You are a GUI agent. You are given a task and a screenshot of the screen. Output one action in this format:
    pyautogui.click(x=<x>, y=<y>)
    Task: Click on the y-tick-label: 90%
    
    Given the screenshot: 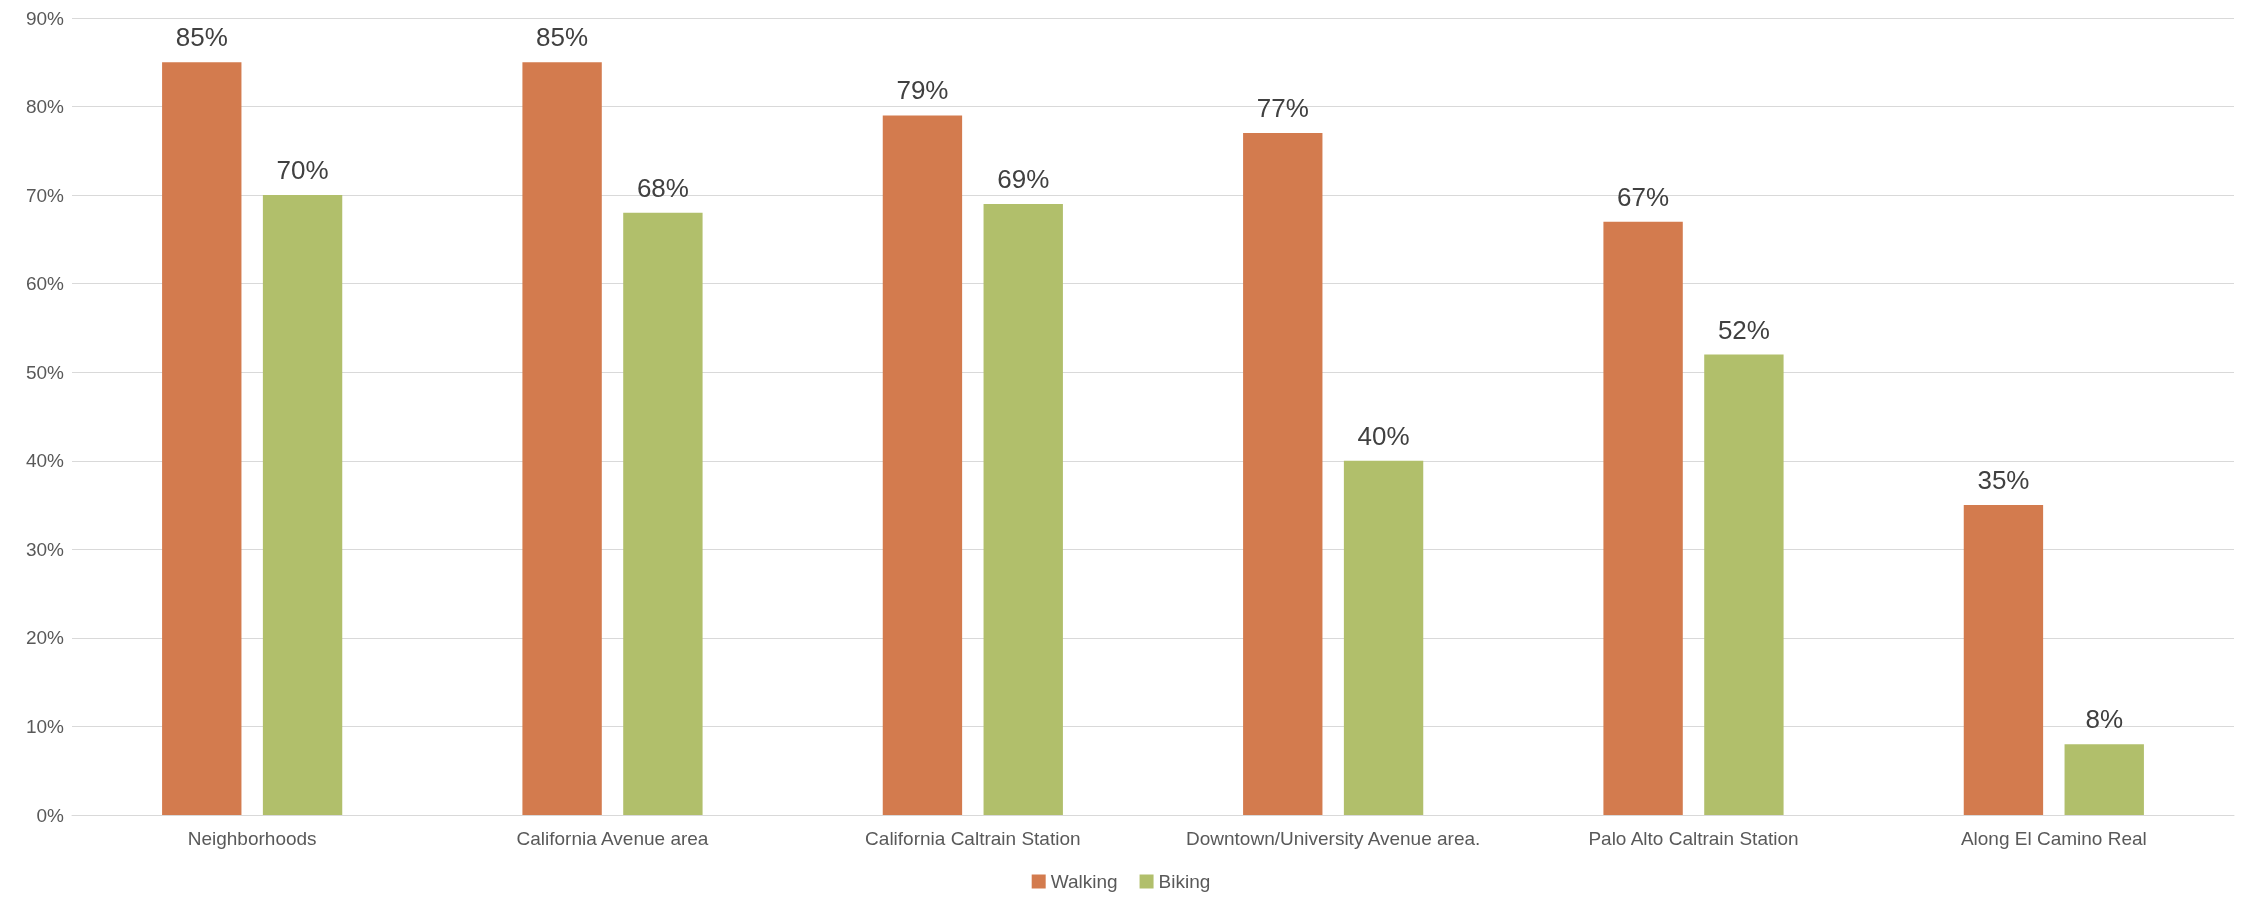 What is the action you would take?
    pyautogui.click(x=45, y=18)
    